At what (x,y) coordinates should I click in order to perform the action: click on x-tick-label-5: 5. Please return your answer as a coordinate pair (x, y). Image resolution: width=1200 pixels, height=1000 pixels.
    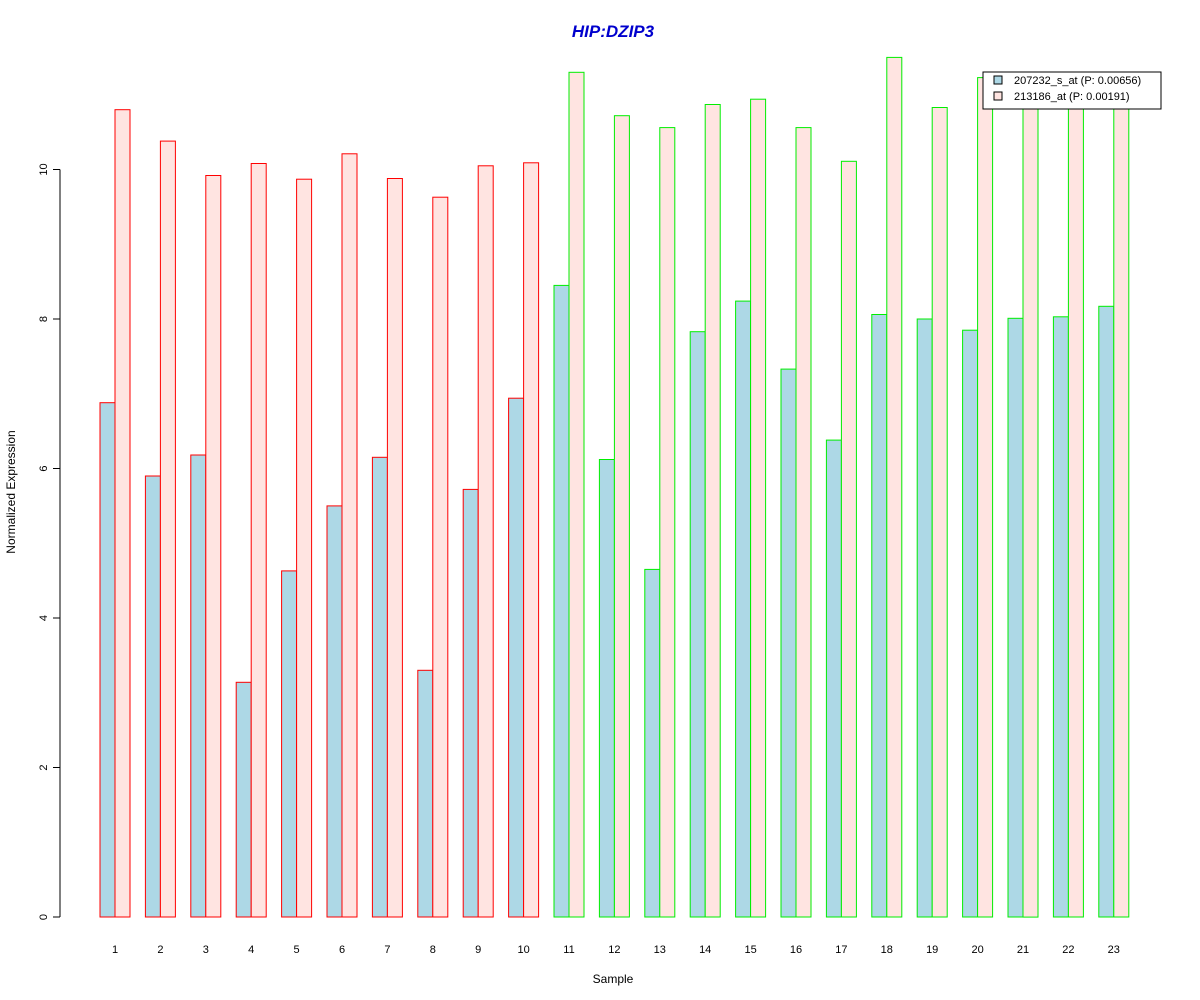
    Looking at the image, I should click on (297, 950).